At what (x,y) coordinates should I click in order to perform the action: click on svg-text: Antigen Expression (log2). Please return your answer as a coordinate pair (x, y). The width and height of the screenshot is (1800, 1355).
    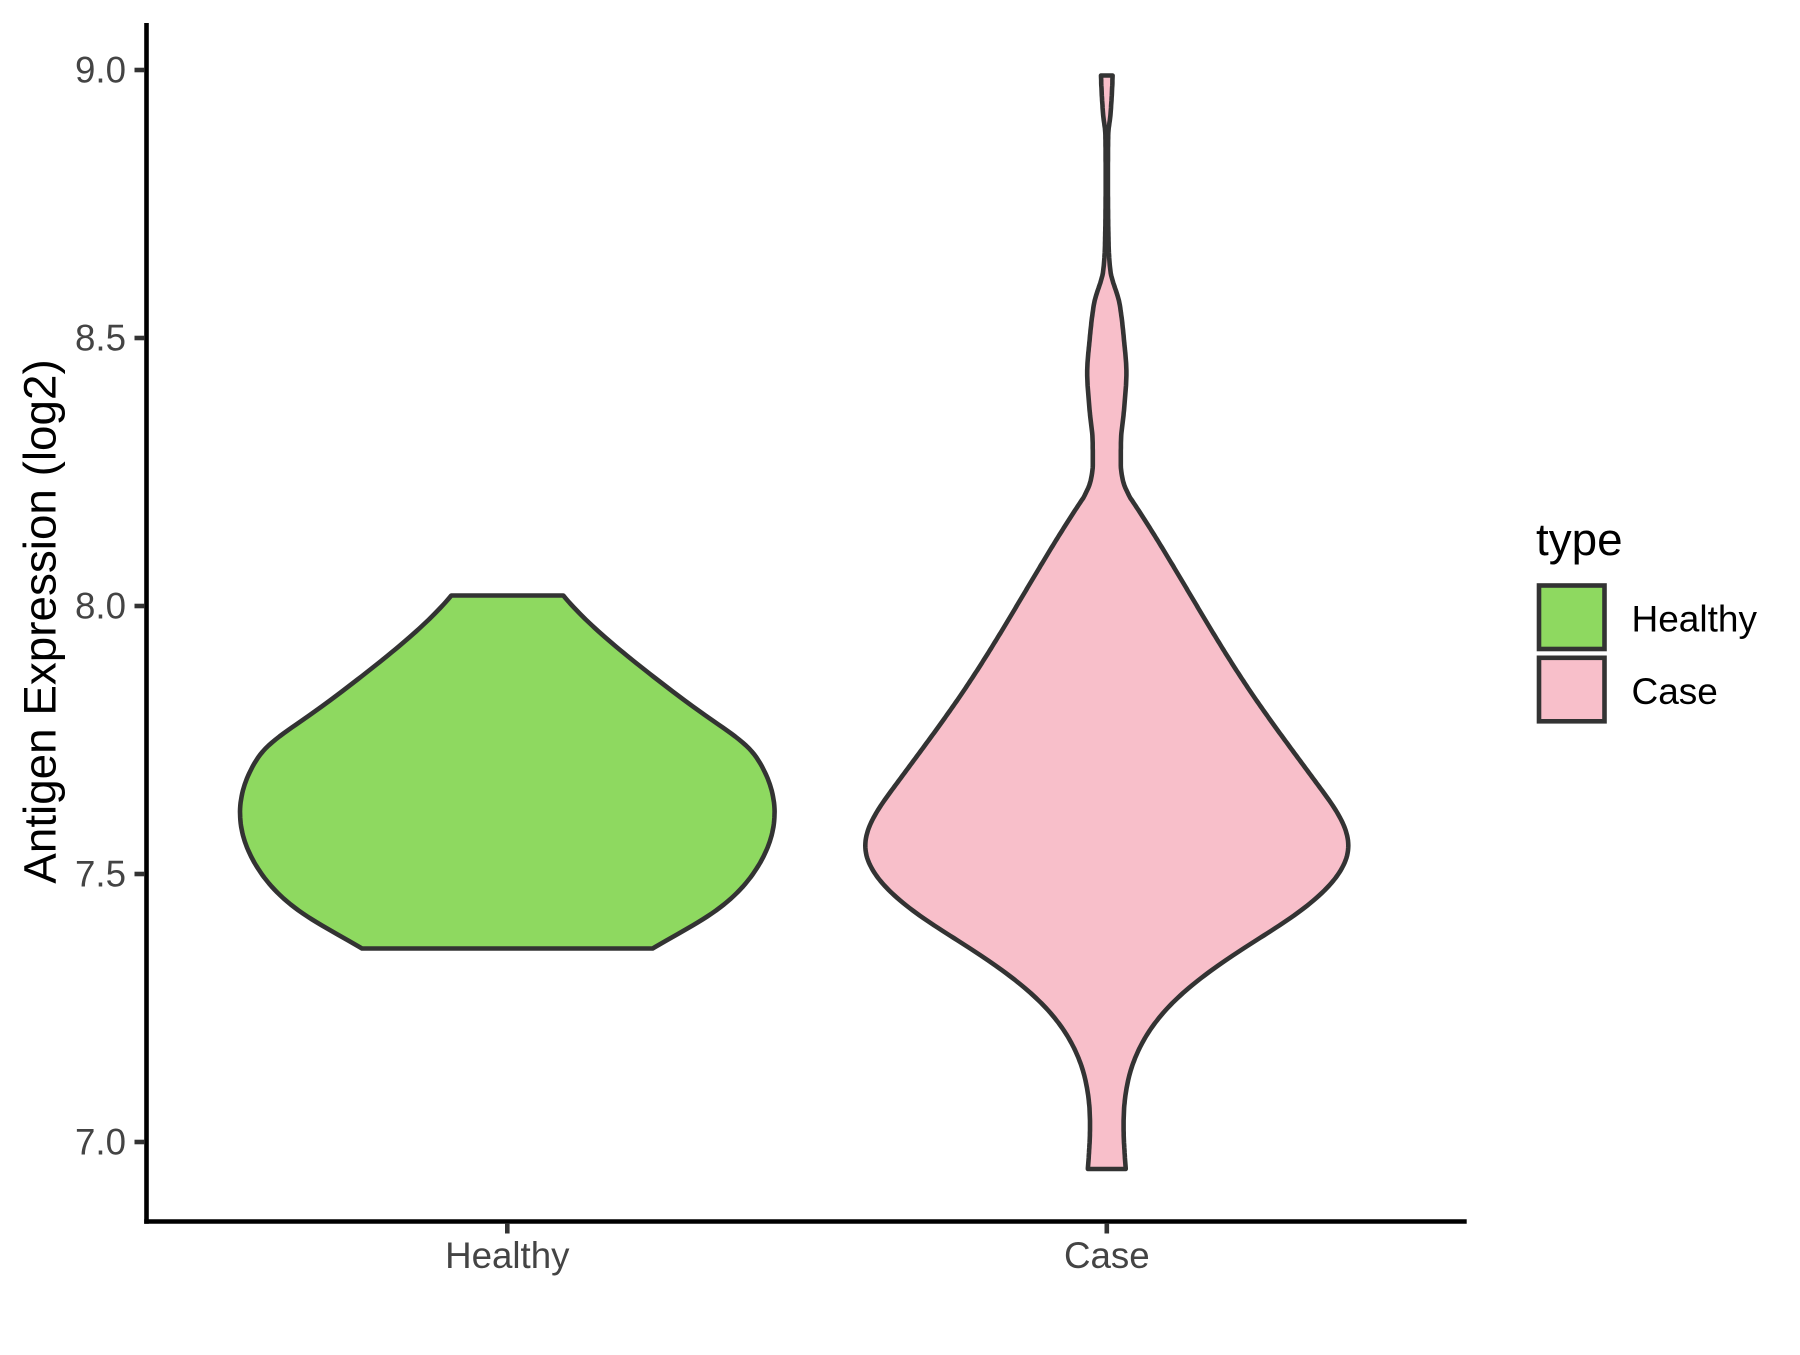
    Looking at the image, I should click on (40, 621).